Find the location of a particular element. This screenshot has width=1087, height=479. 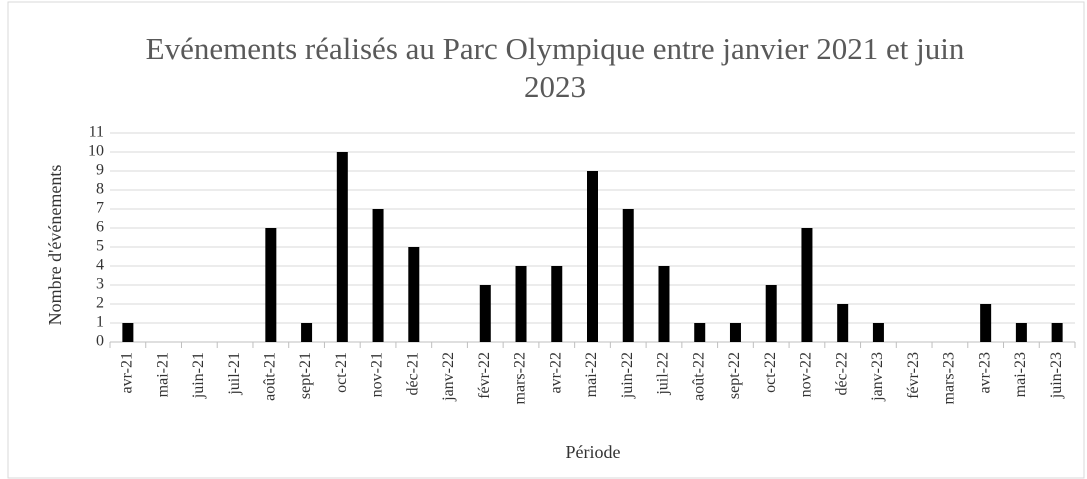

y-tick-label: 4 is located at coordinates (100, 265).